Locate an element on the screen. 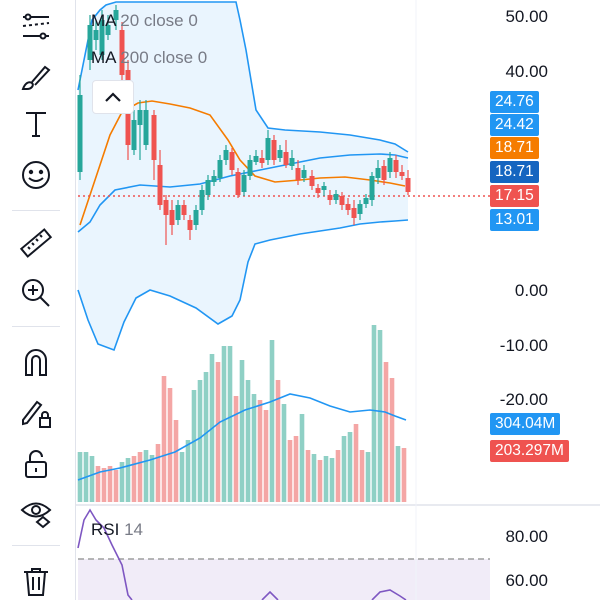 This screenshot has width=600, height=600. volume-tag: 203.297M is located at coordinates (529, 451).